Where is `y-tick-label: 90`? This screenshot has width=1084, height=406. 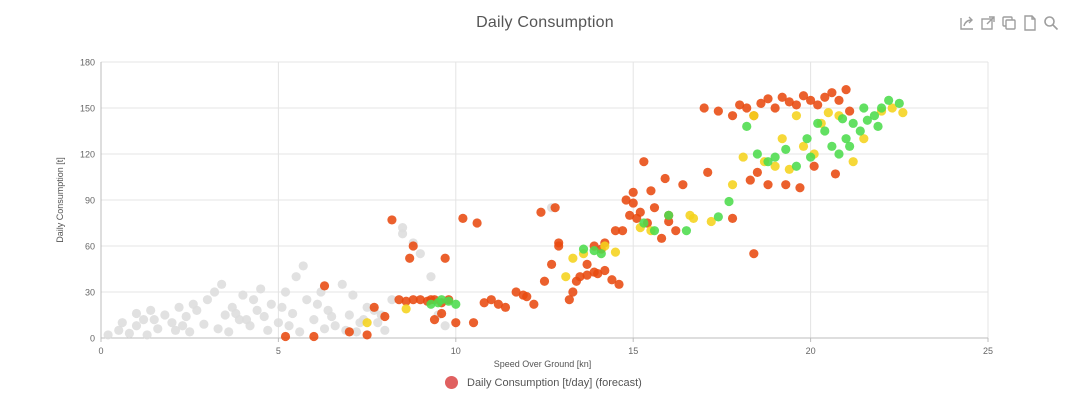
y-tick-label: 90 is located at coordinates (90, 201).